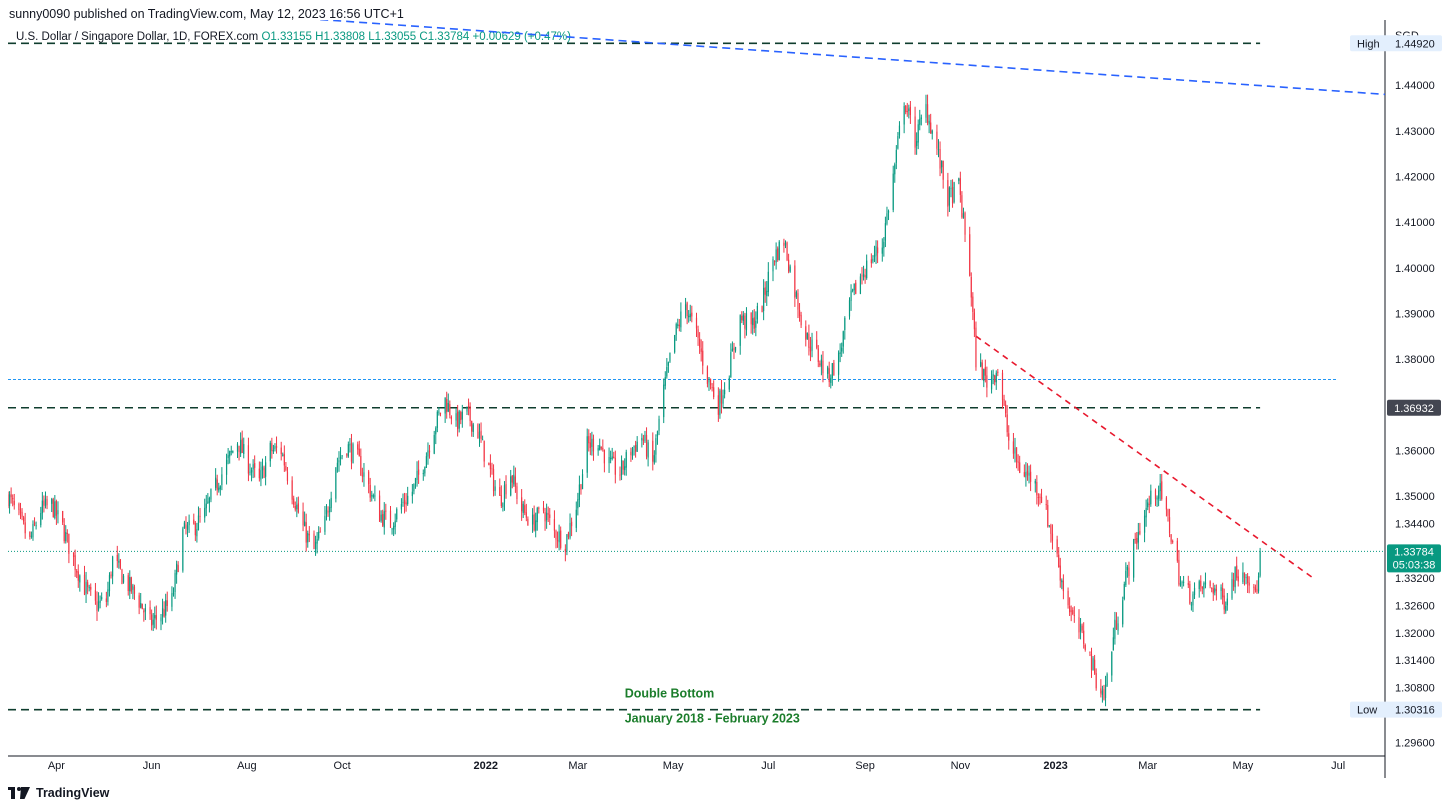  Describe the element at coordinates (768, 766) in the screenshot. I see `x-tick-label: Jul` at that location.